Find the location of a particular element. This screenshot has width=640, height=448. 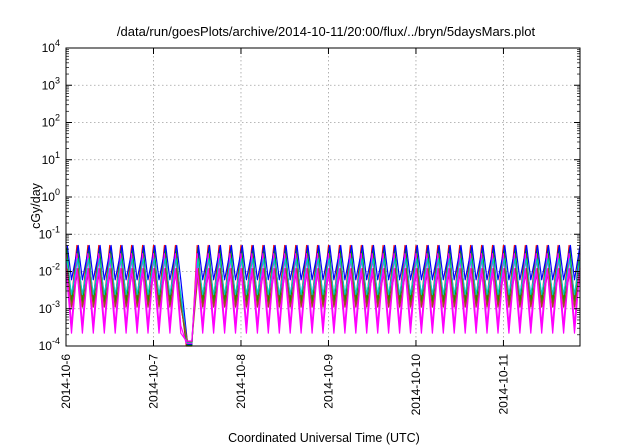

y-tick-label: 10² is located at coordinates (51, 121).